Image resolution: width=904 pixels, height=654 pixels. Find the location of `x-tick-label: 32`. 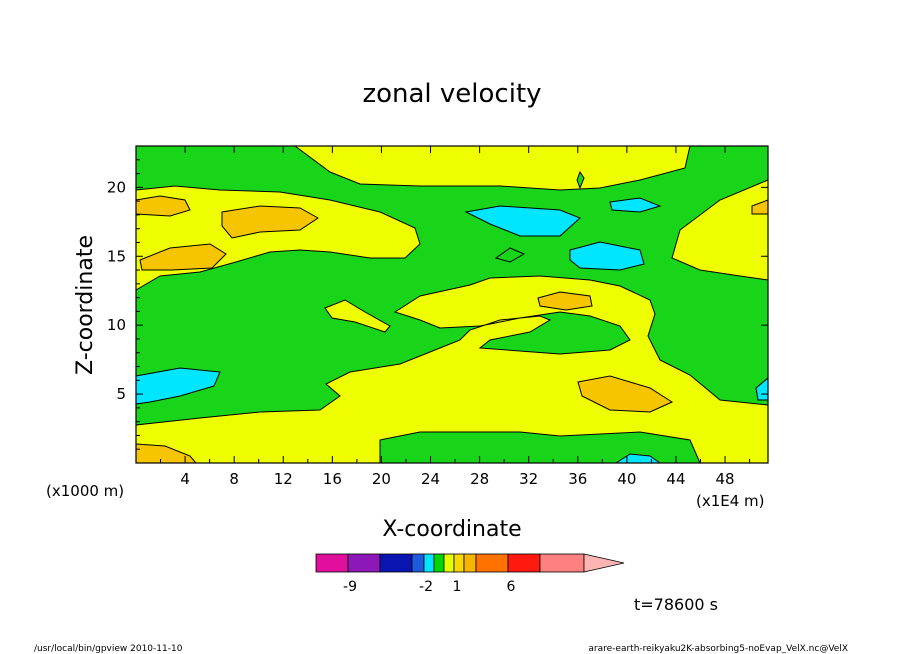

x-tick-label: 32 is located at coordinates (528, 479).